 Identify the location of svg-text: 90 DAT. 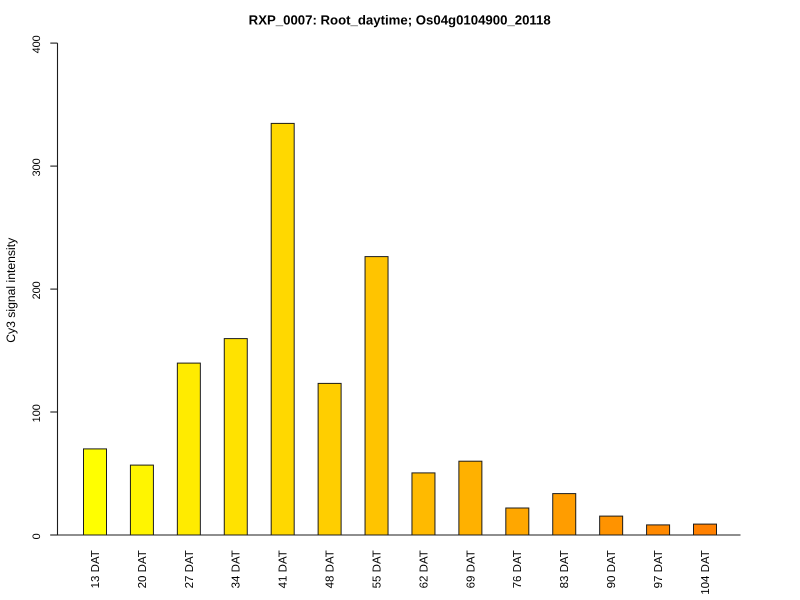
(612, 569).